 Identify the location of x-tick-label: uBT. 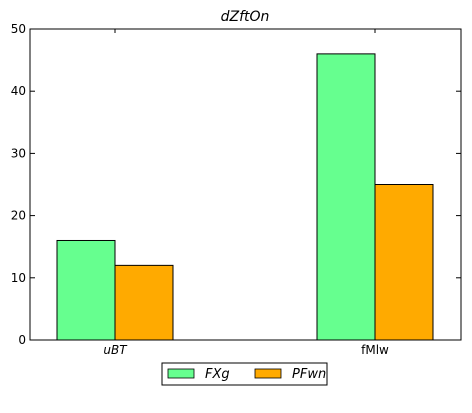
(115, 350).